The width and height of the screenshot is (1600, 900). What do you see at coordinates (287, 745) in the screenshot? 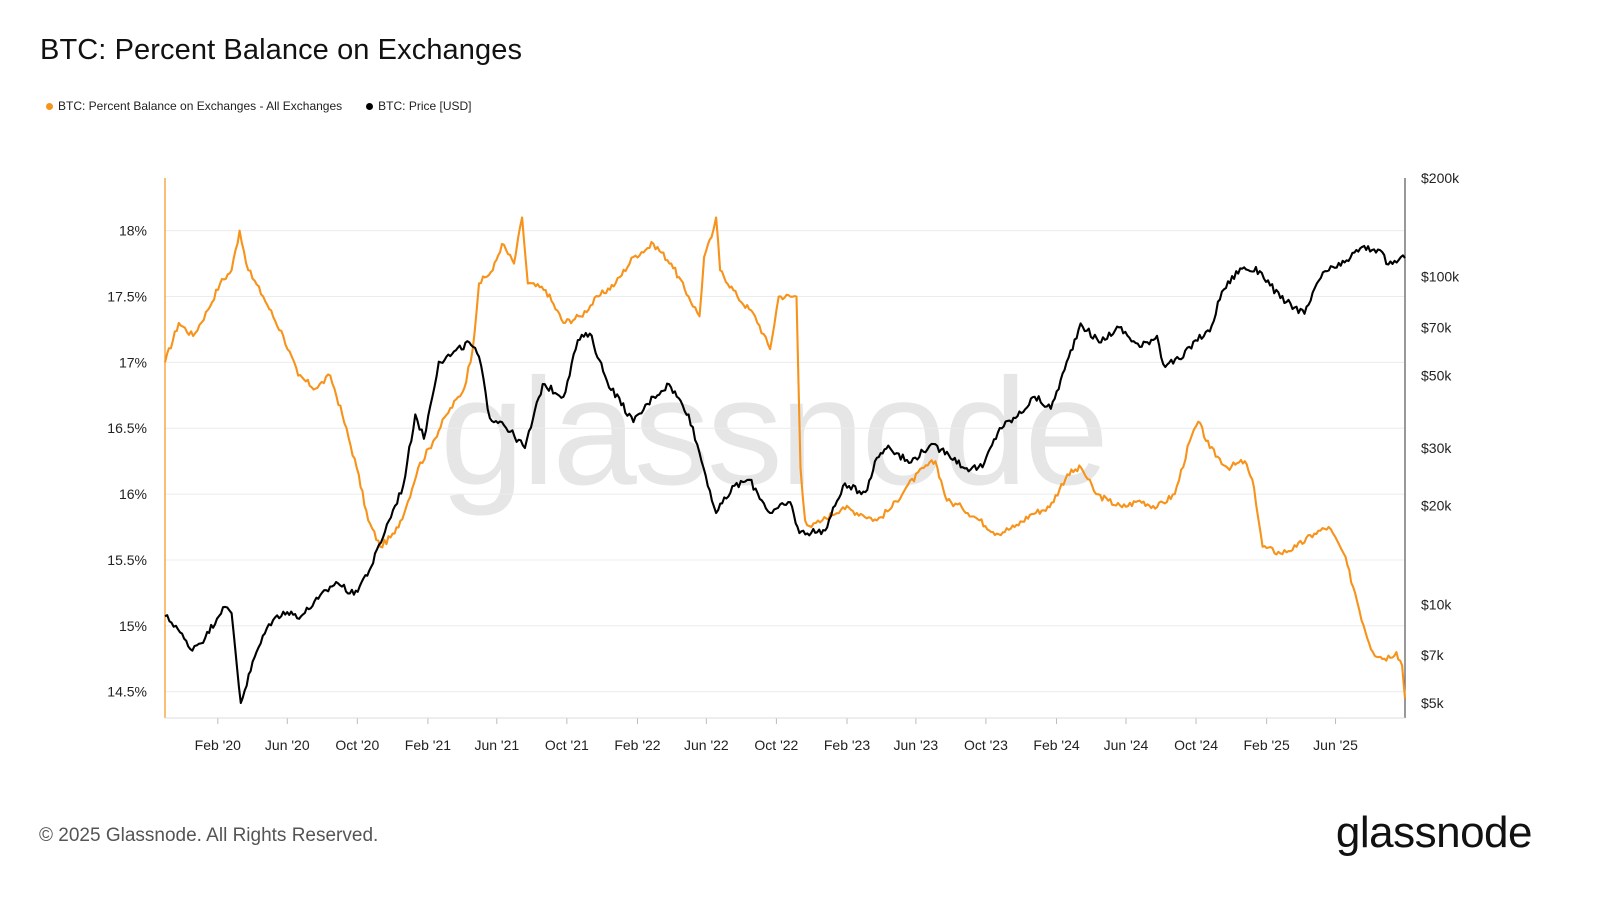
I see `x-tick-label: Jun '20` at bounding box center [287, 745].